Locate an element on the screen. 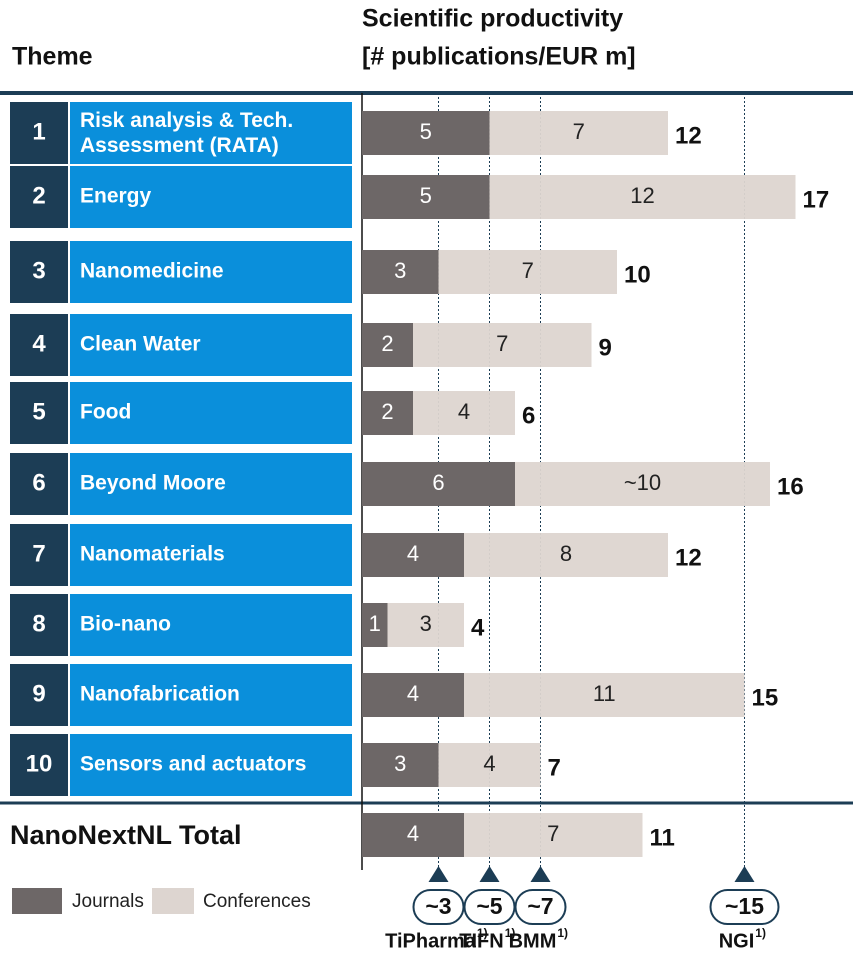 The image size is (853, 959). benchmark-value: ~3 is located at coordinates (438, 906).